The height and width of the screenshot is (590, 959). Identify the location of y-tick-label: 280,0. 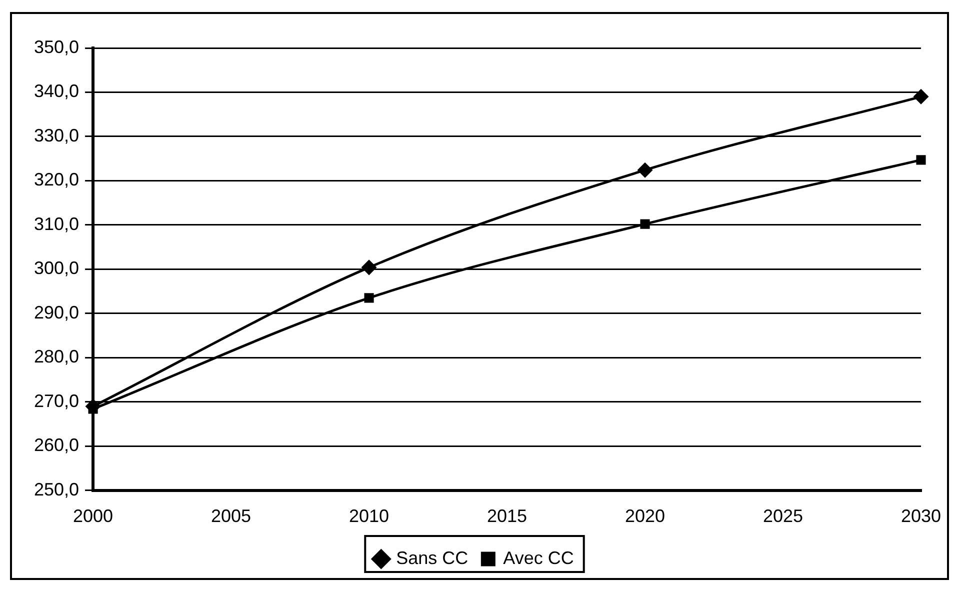
(57, 356).